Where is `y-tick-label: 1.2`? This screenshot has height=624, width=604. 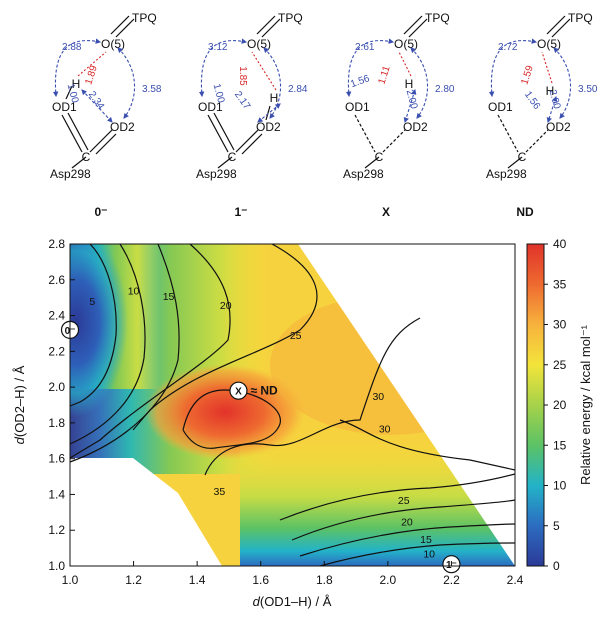 y-tick-label: 1.2 is located at coordinates (56, 530).